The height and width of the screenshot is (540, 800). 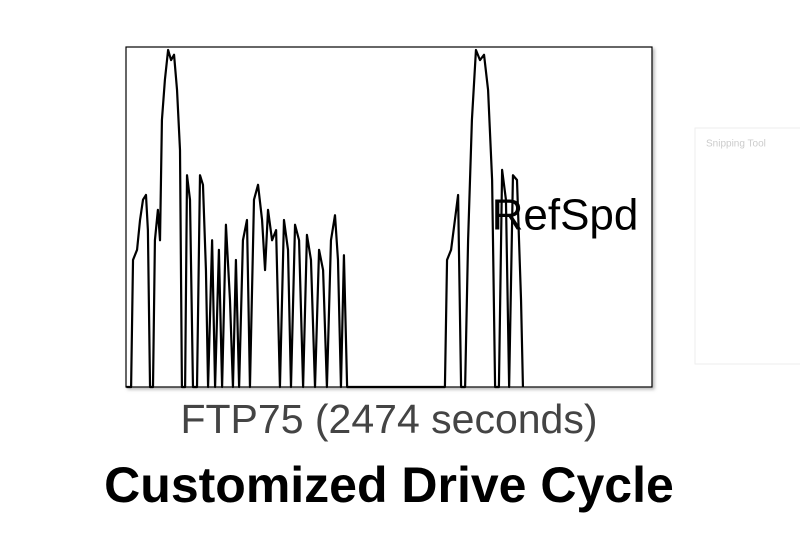 What do you see at coordinates (736, 144) in the screenshot?
I see `window-title: Snipping Tool` at bounding box center [736, 144].